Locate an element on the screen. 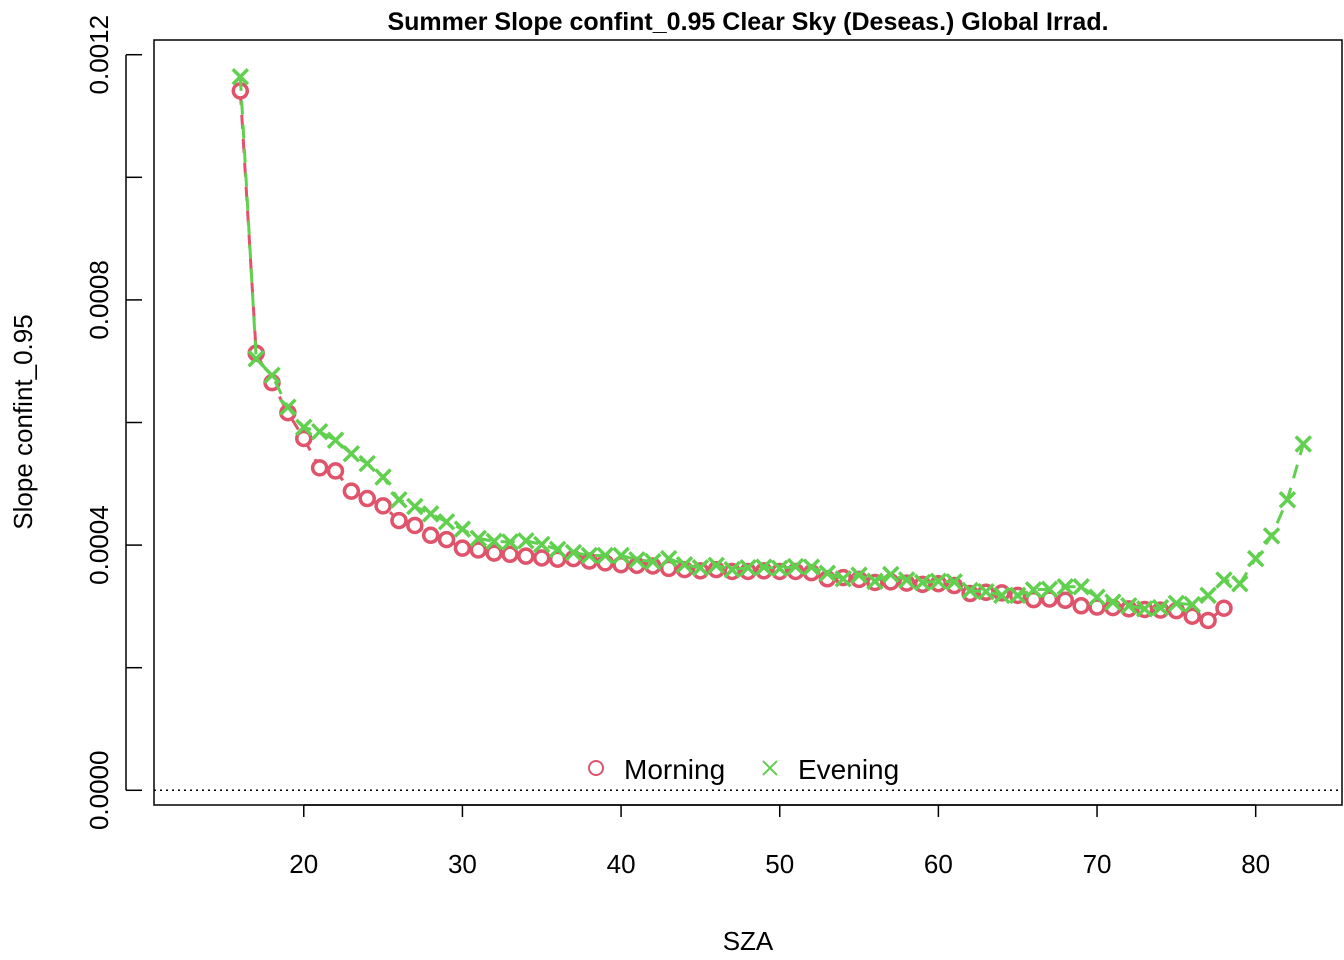 This screenshot has height=960, width=1344. y-axis-title: Slope confint_0.95 is located at coordinates (23, 421).